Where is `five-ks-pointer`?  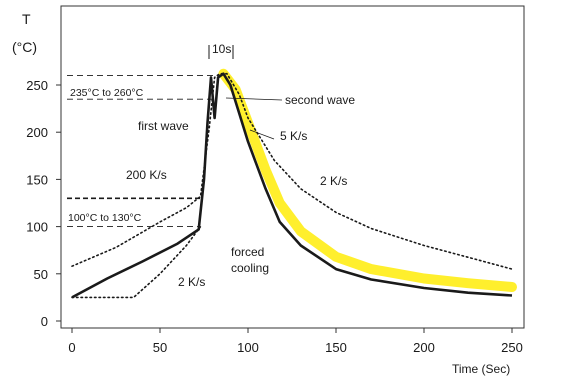 five-ks-pointer is located at coordinates (262, 134).